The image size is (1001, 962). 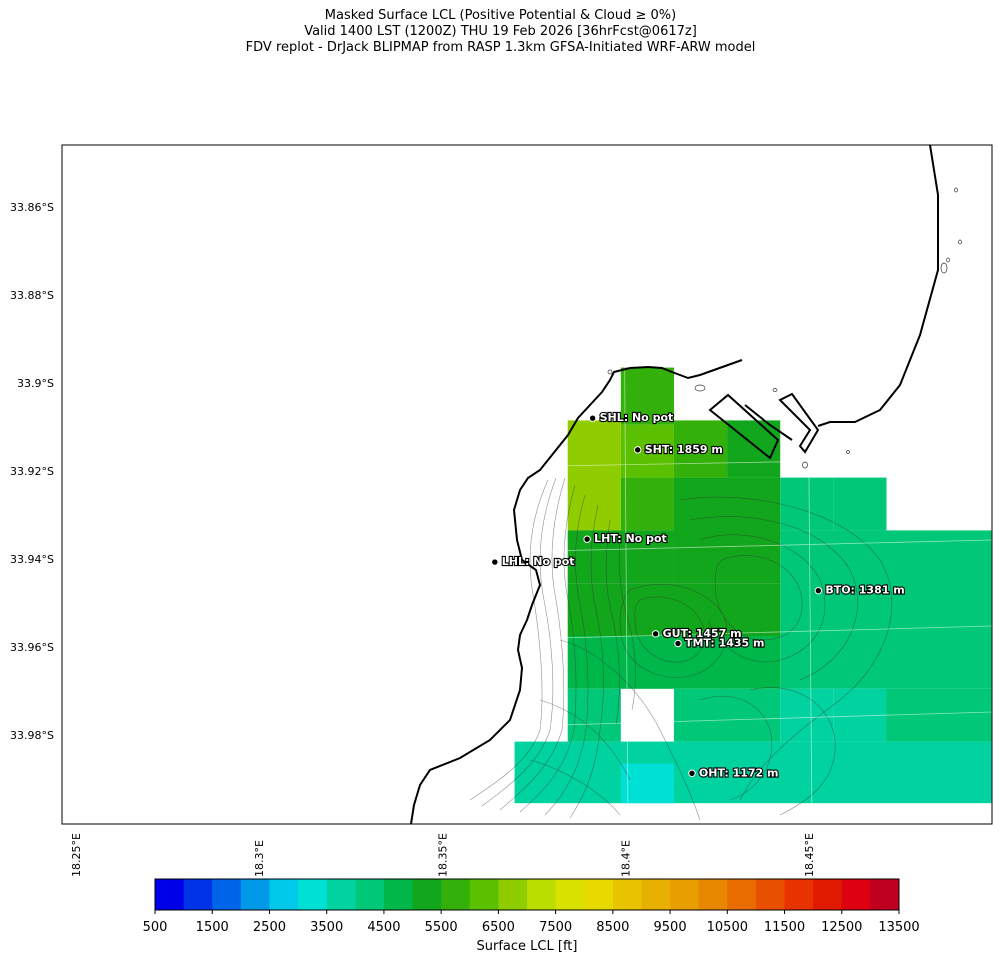 What do you see at coordinates (32, 735) in the screenshot?
I see `lat-tick-label: 33.98°S` at bounding box center [32, 735].